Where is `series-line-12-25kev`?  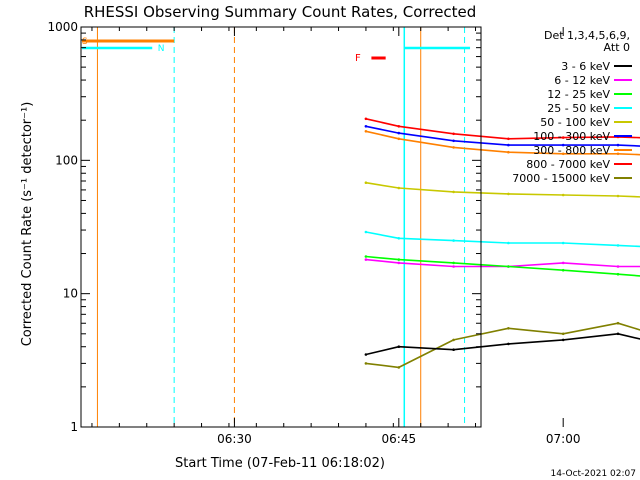 series-line-12-25kev is located at coordinates (502, 266).